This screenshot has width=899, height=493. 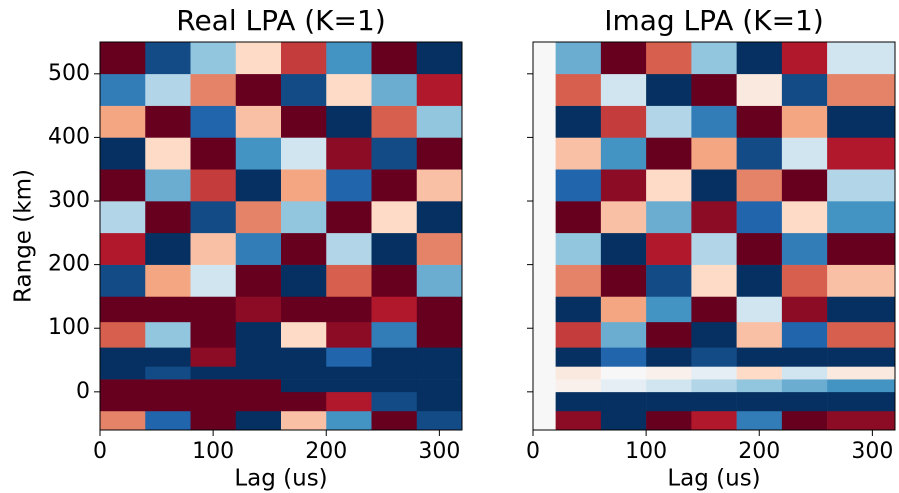 What do you see at coordinates (69, 73) in the screenshot?
I see `y-tick-label: 500` at bounding box center [69, 73].